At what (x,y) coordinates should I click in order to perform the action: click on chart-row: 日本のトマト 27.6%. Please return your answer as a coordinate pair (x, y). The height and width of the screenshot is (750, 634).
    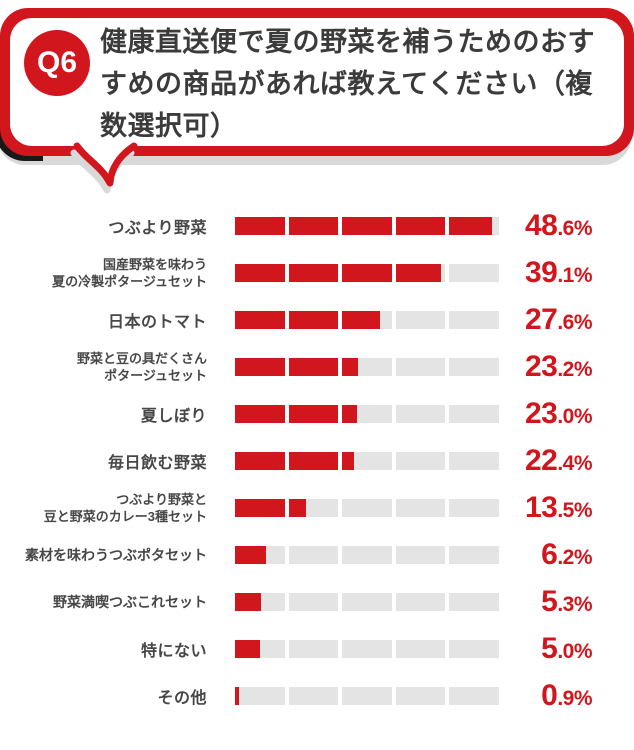
    Looking at the image, I should click on (317, 319).